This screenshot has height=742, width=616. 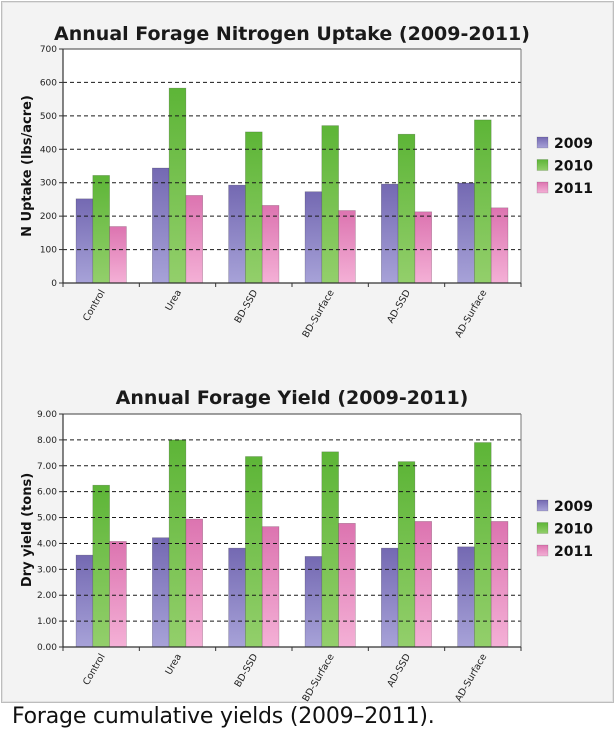 I want to click on y-tick-label: 0, so click(x=54, y=284).